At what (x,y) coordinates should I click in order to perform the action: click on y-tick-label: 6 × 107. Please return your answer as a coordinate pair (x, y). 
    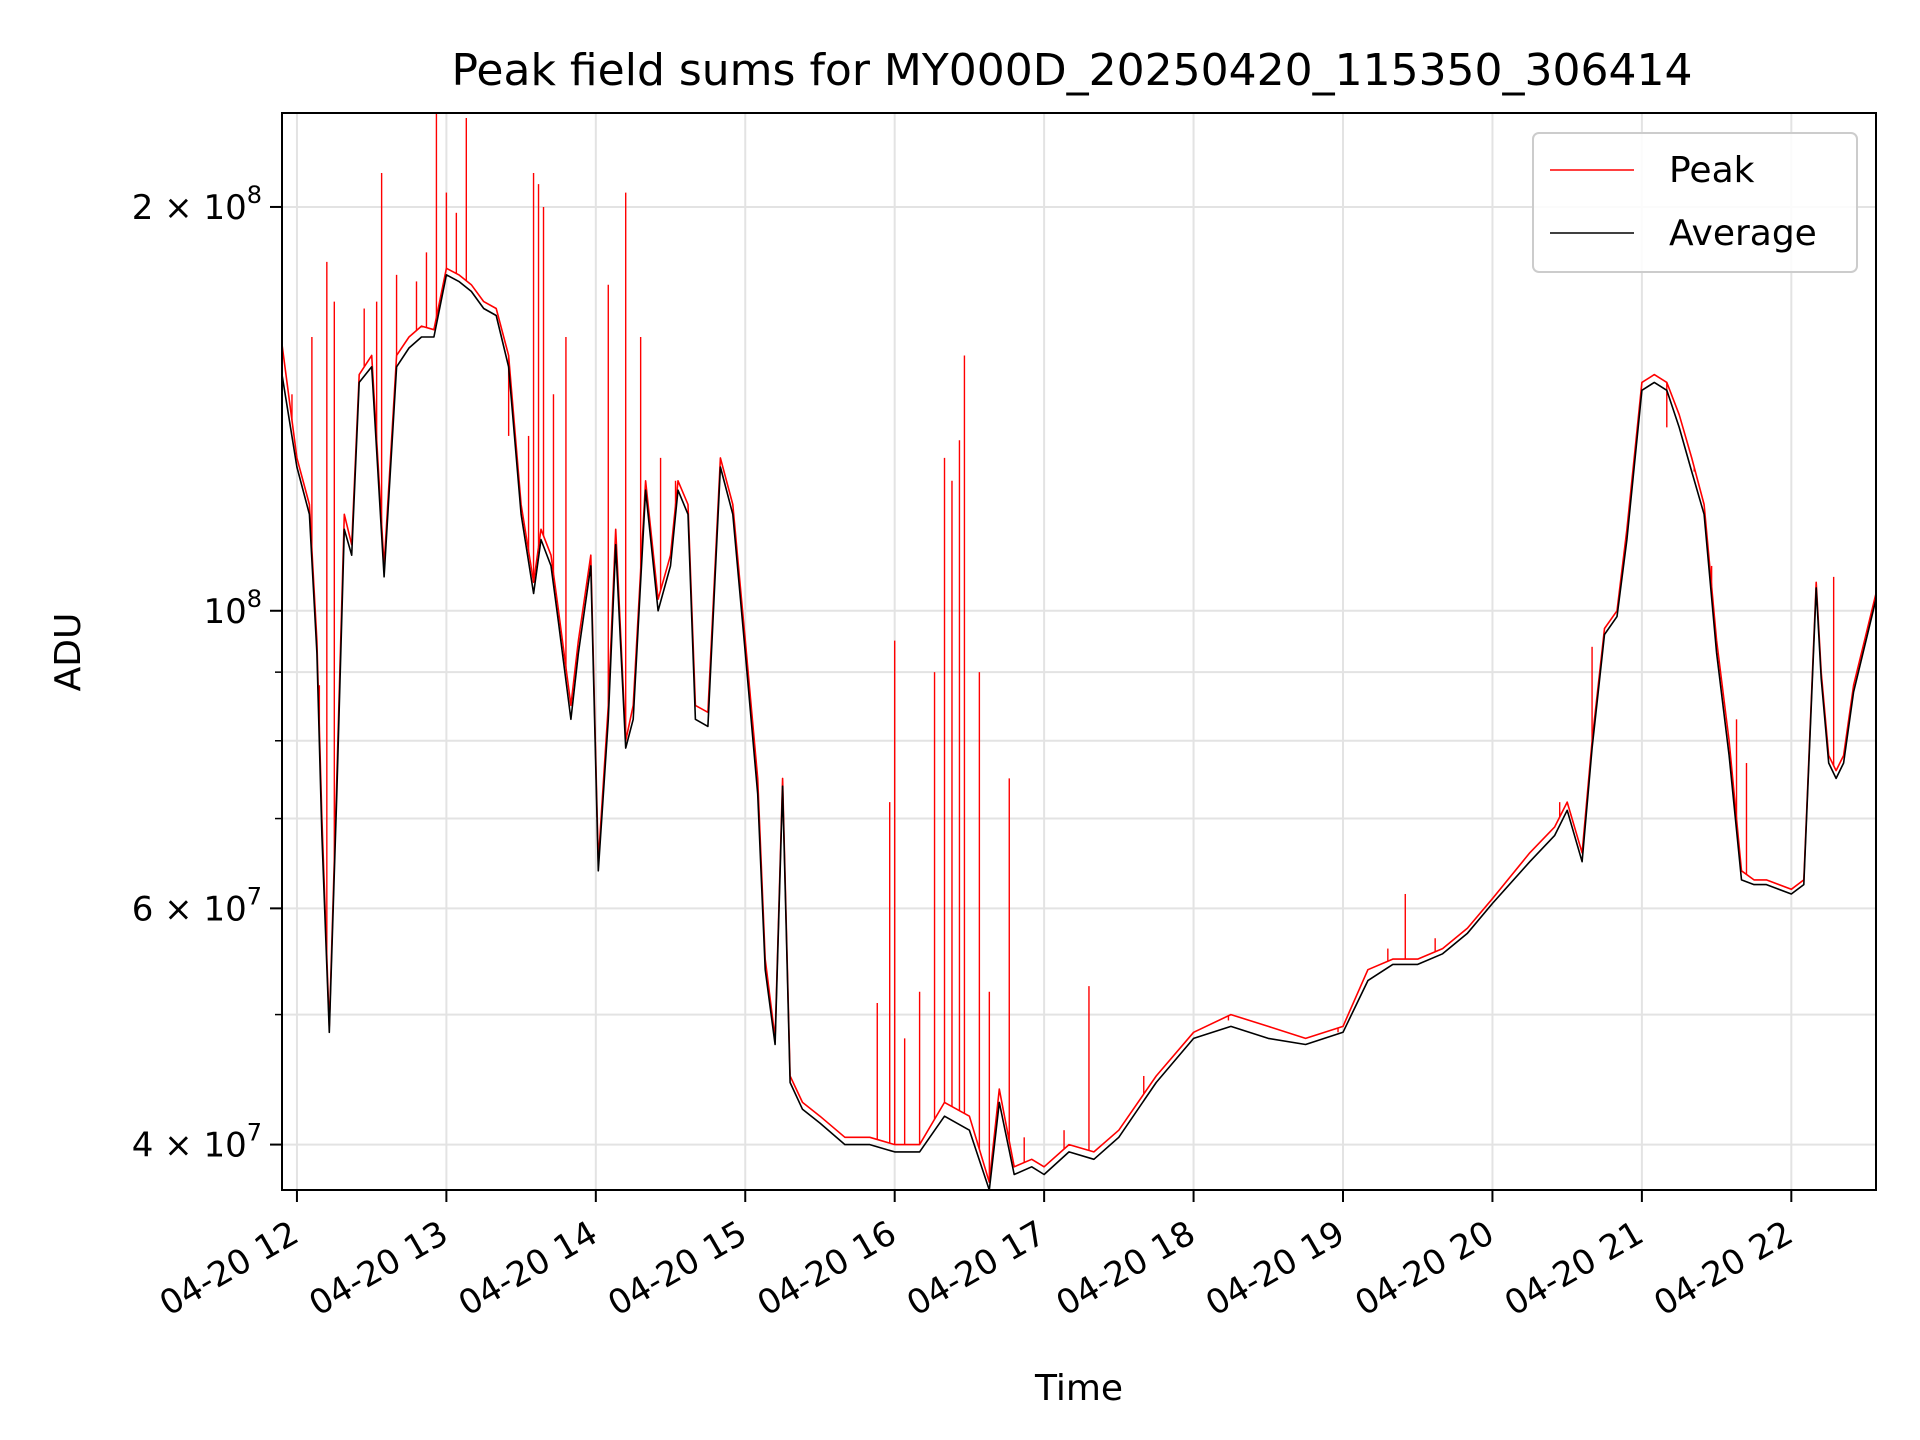
    Looking at the image, I should click on (197, 905).